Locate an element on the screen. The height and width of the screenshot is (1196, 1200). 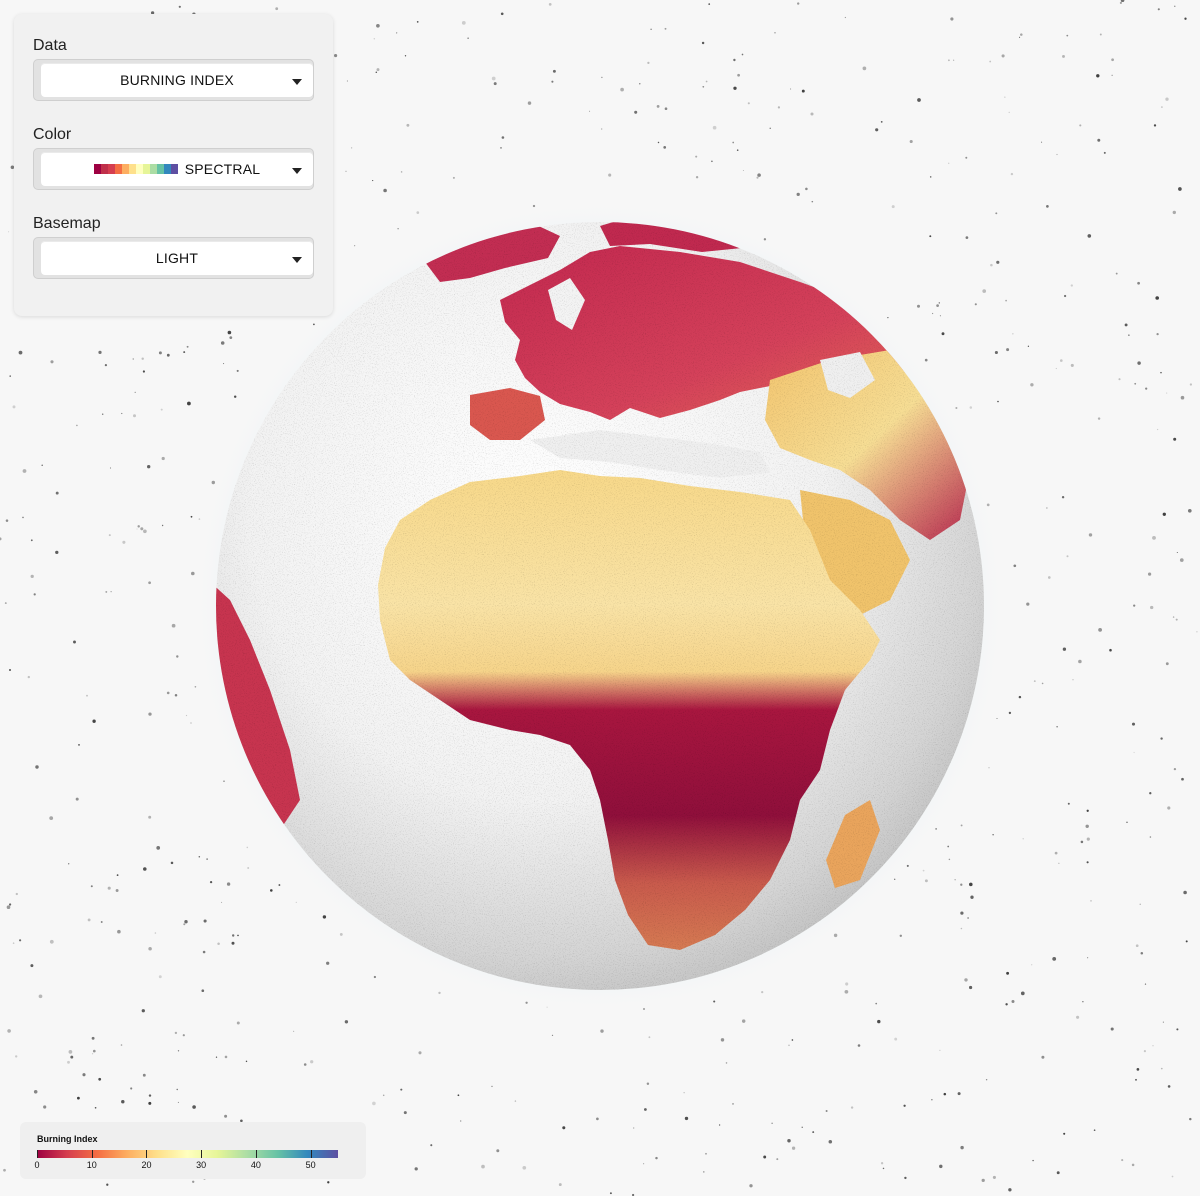
data-select: BURNING INDEX is located at coordinates (173, 80).